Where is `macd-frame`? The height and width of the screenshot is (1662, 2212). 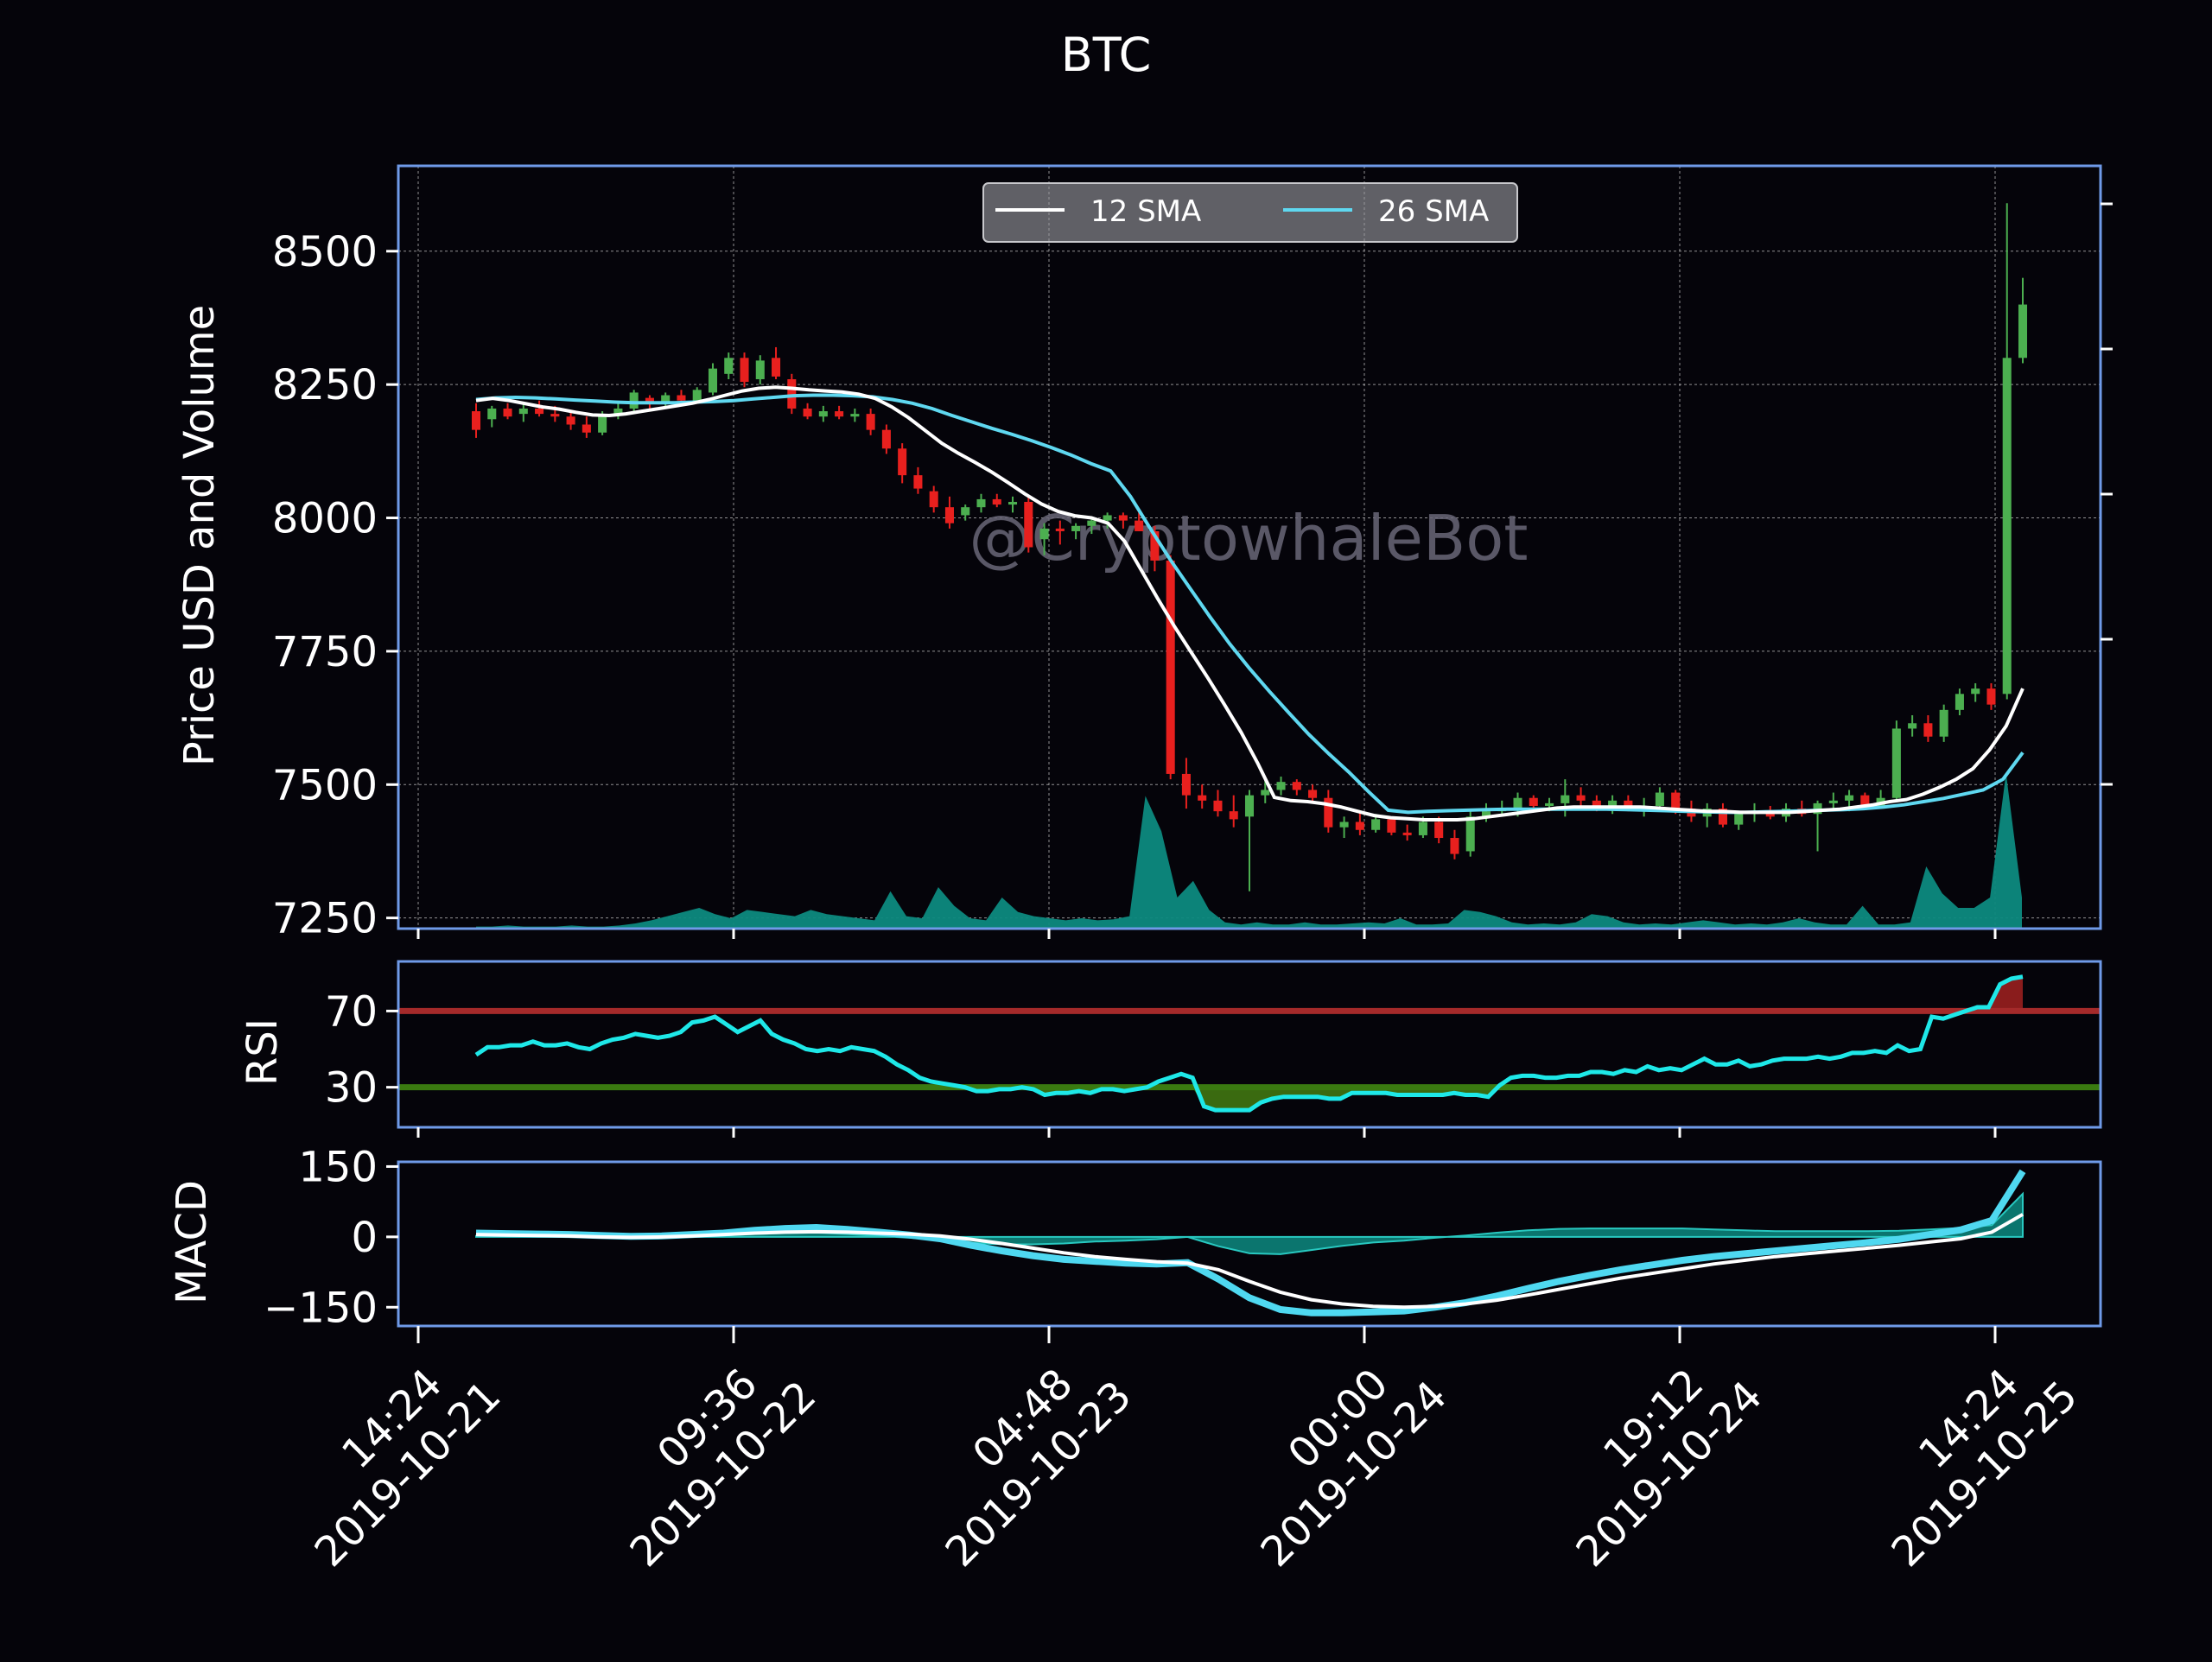
macd-frame is located at coordinates (1249, 1244).